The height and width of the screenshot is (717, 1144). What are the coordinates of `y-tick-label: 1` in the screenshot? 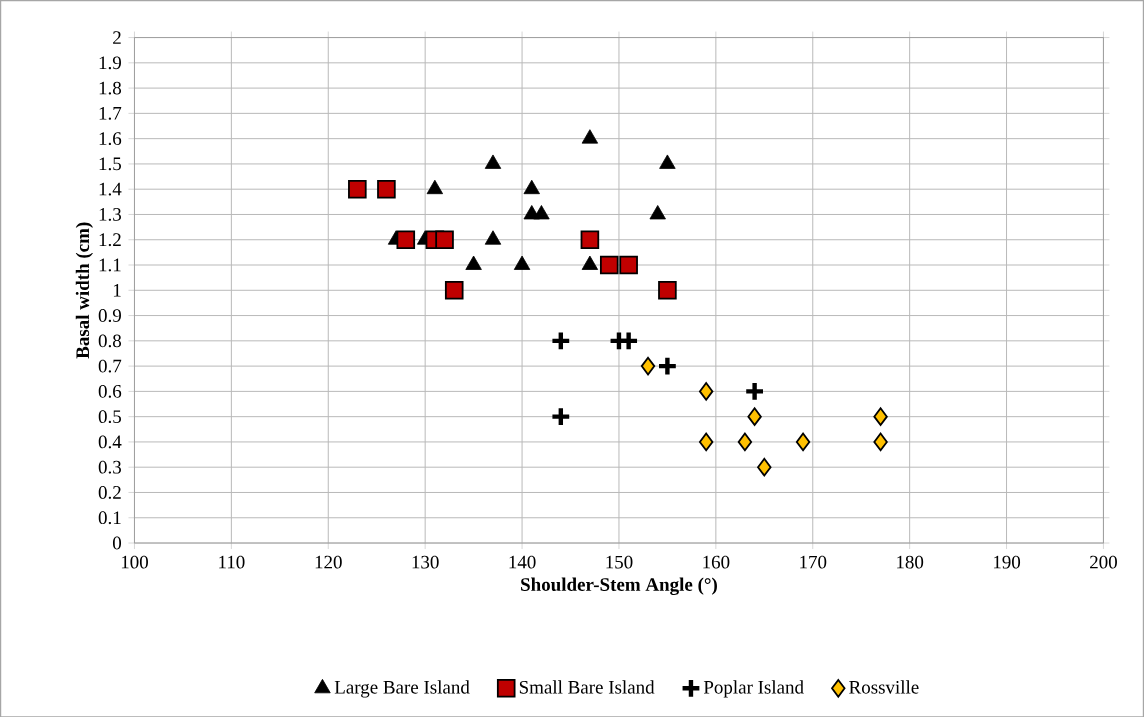 It's located at (117, 290).